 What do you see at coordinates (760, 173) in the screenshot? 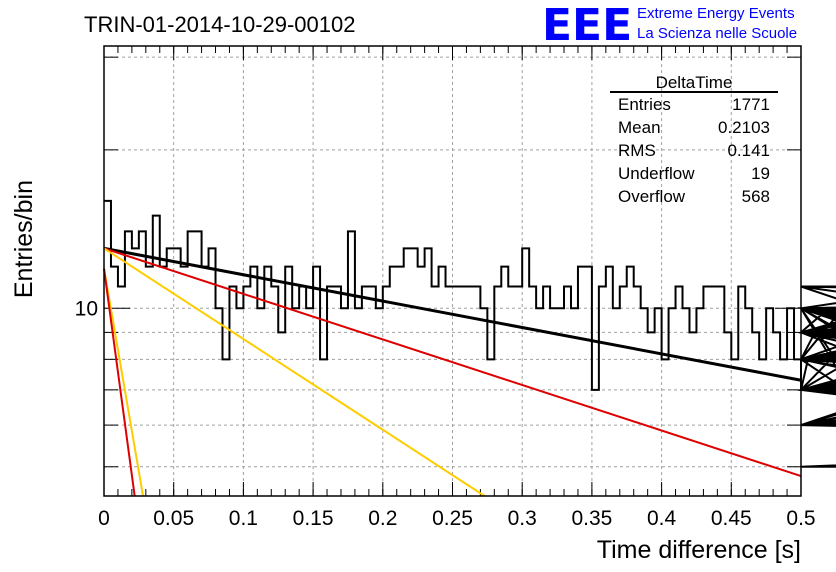
I see `stats-value: 19` at bounding box center [760, 173].